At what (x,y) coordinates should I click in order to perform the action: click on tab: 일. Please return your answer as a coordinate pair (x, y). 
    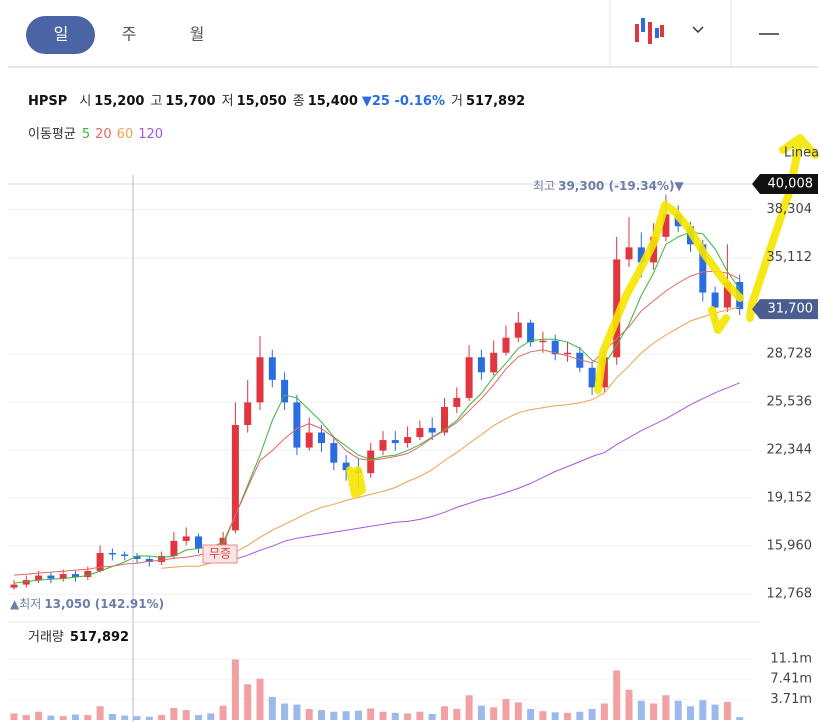
    Looking at the image, I should click on (61, 34).